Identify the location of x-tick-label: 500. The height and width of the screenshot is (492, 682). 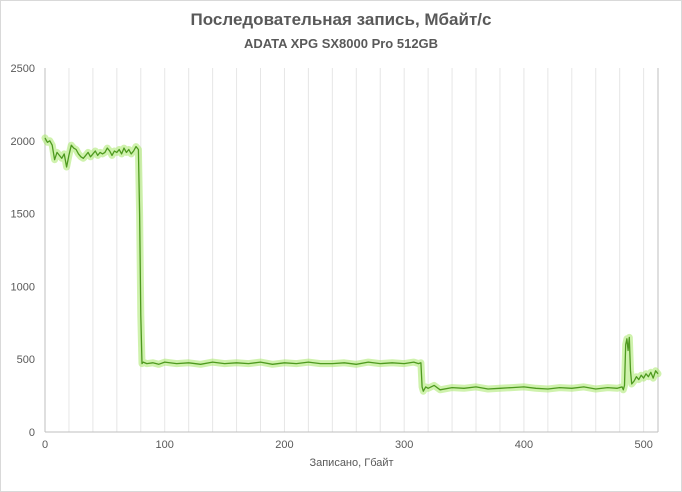
(643, 445).